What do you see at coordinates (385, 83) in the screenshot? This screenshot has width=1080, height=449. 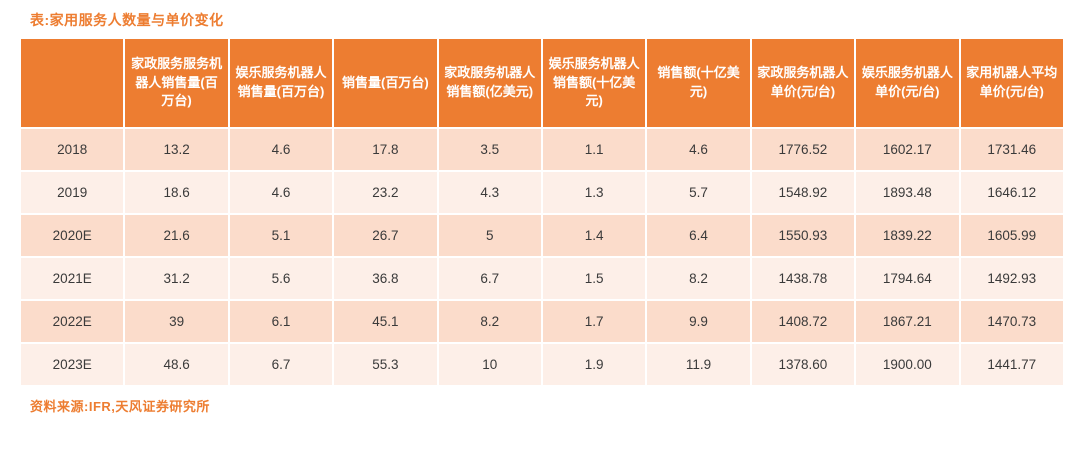 I see `column-header: 销售量(百万台)` at bounding box center [385, 83].